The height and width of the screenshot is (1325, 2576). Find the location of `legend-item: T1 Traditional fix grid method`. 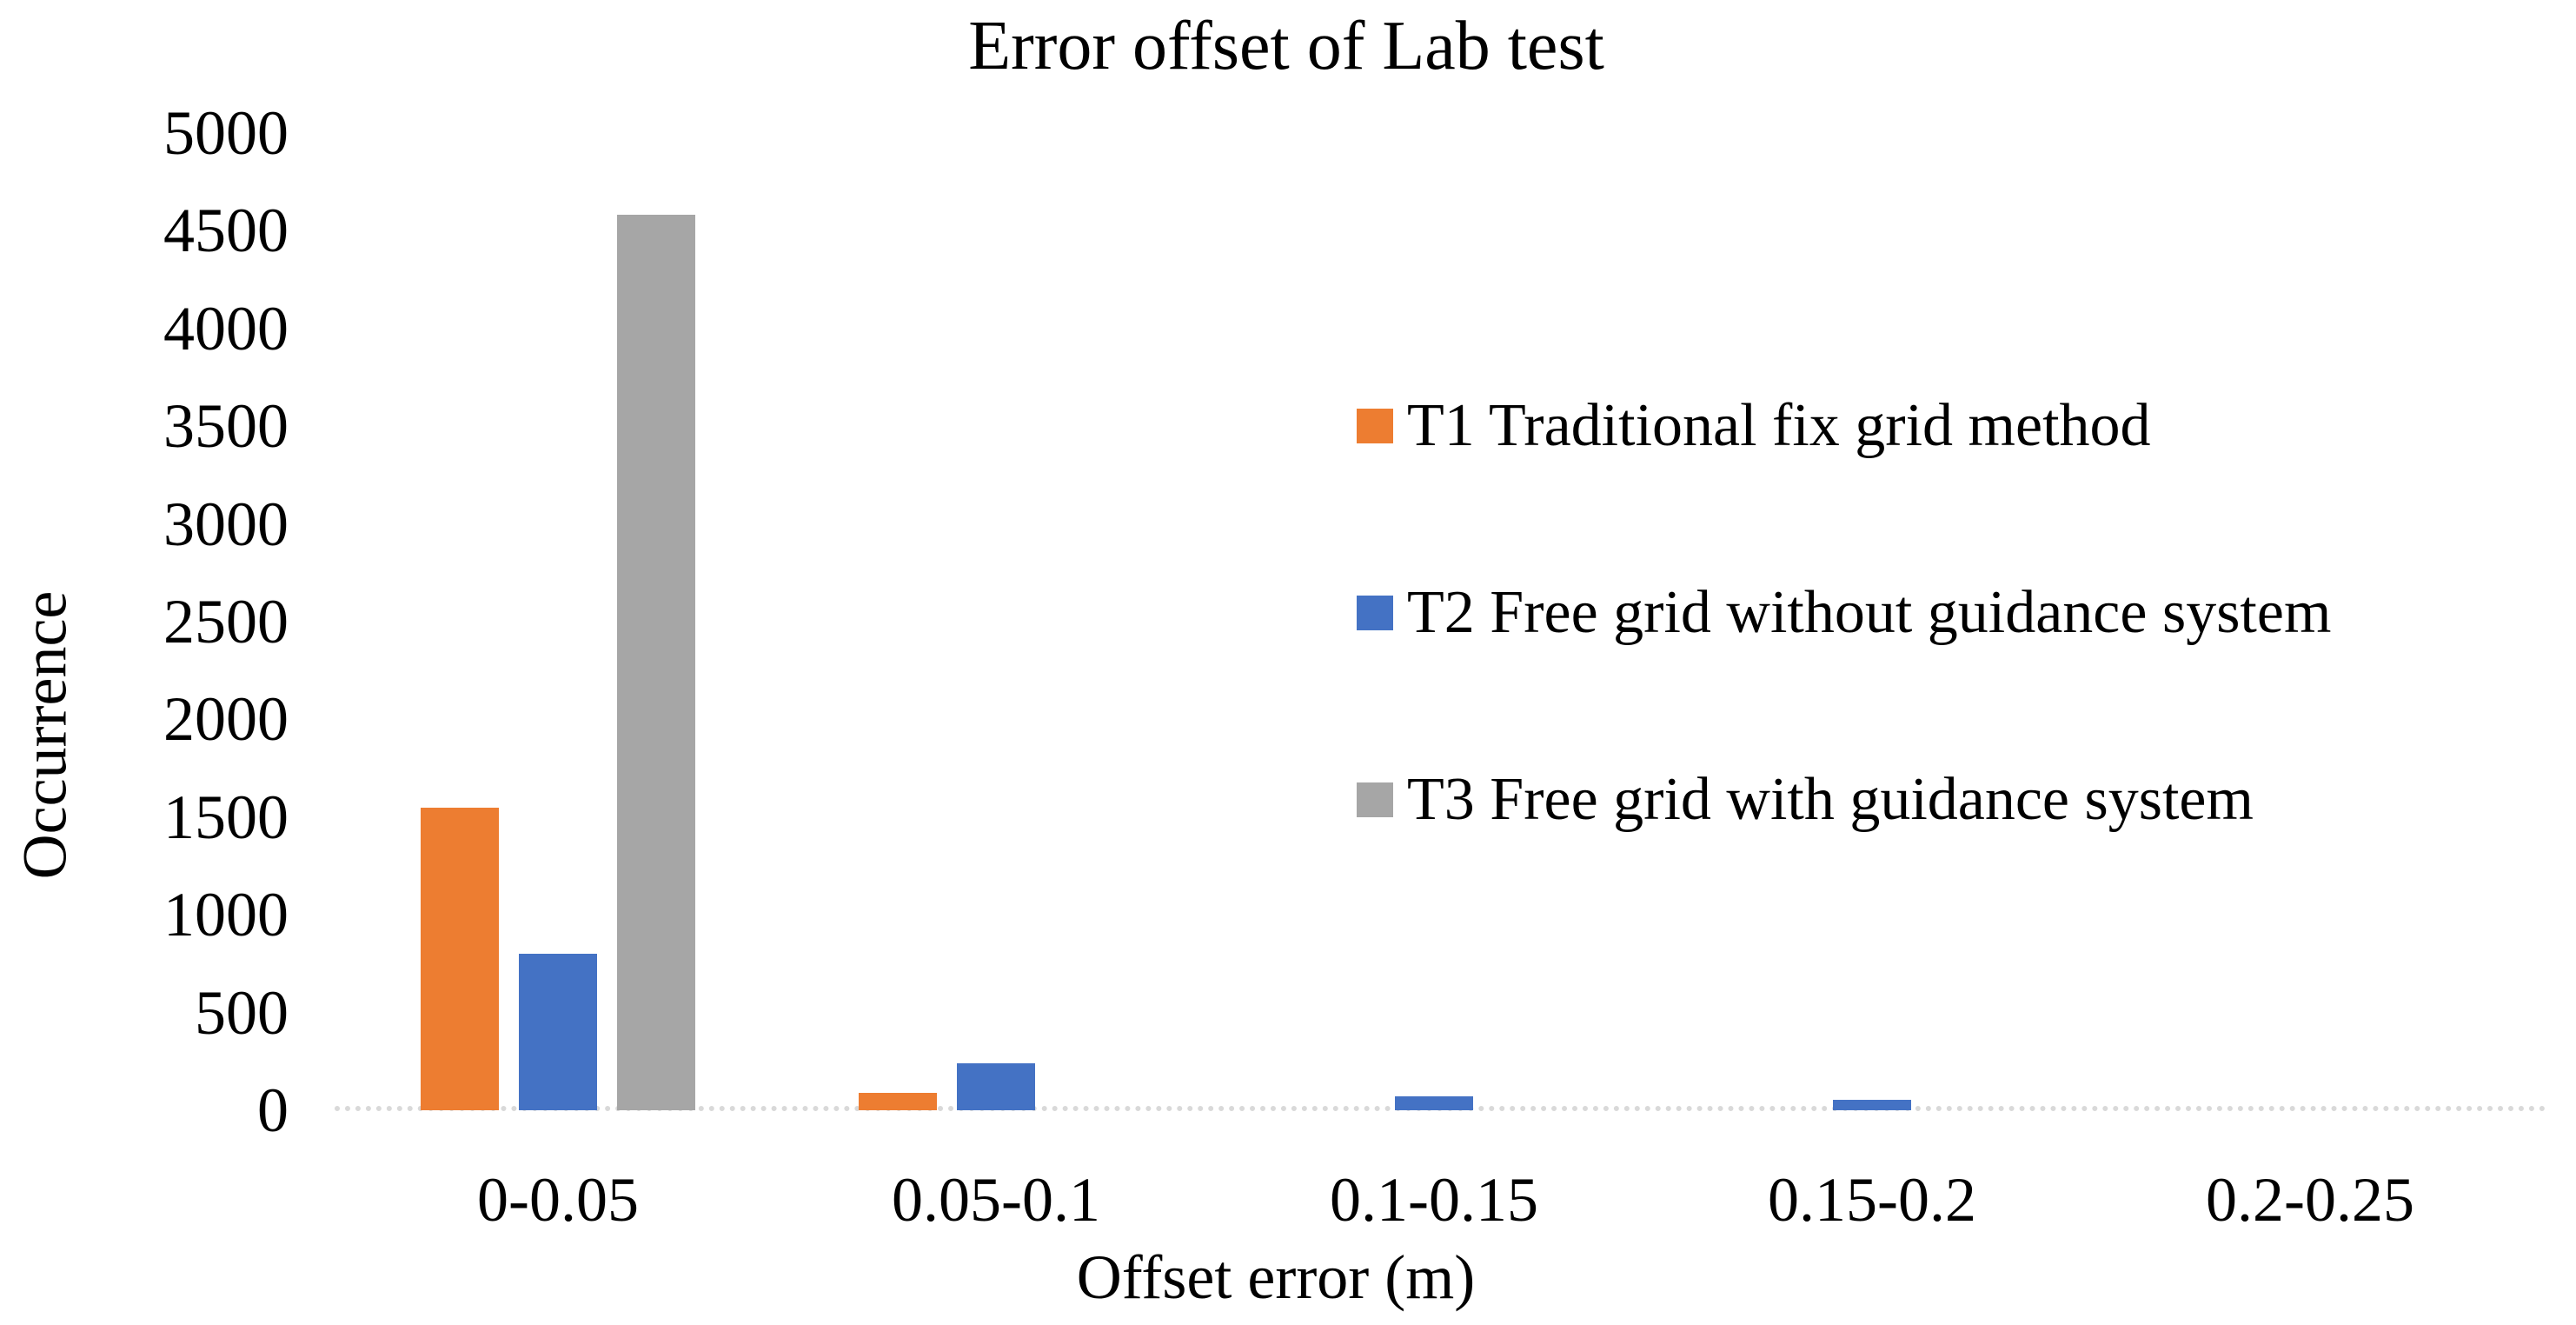

legend-item: T1 Traditional fix grid method is located at coordinates (1754, 426).